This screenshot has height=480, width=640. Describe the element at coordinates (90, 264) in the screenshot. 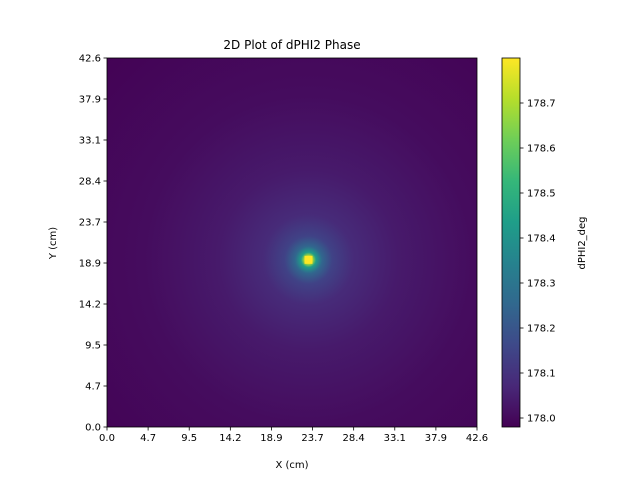

I see `y-tick-label: 18.9` at that location.